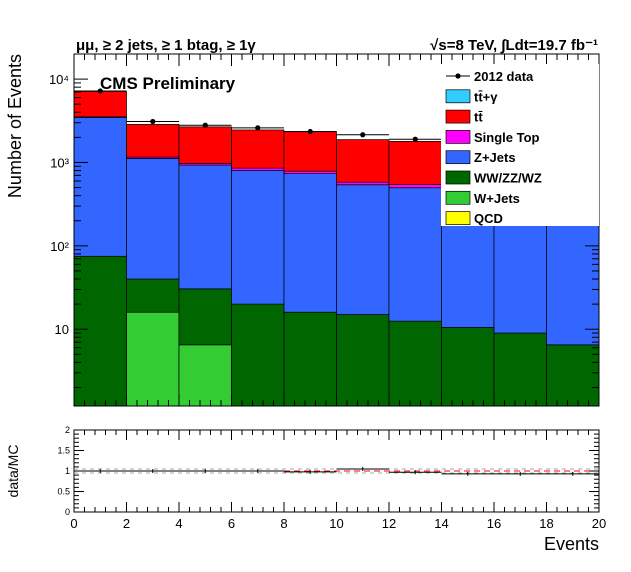 The image size is (631, 572). Describe the element at coordinates (599, 523) in the screenshot. I see `ratio-xtick-label: 20` at that location.